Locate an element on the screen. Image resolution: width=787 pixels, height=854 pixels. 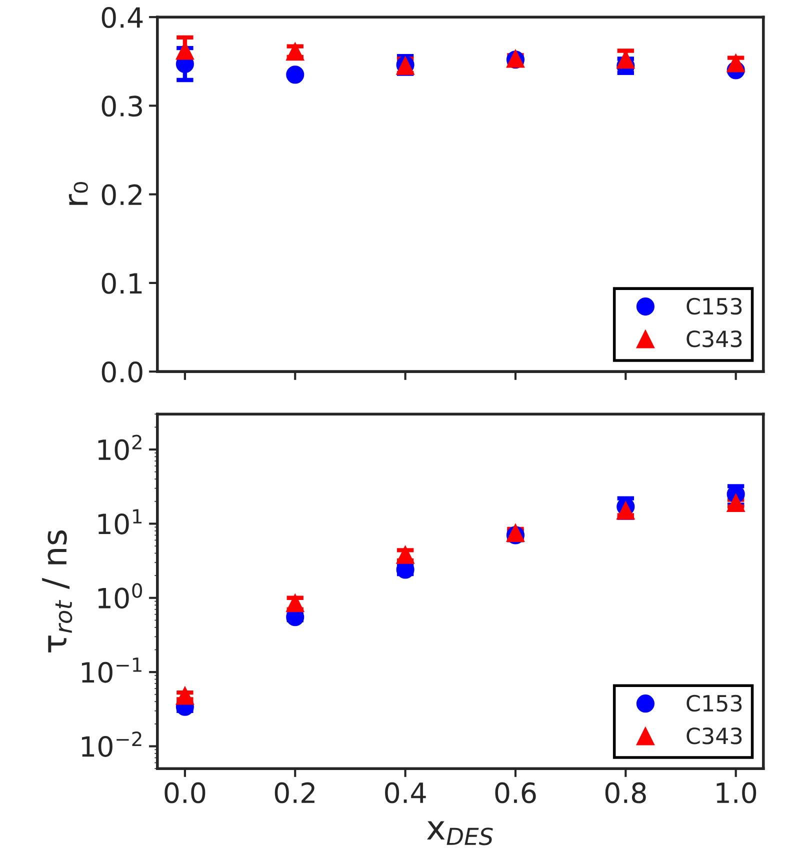
y-tick-label: 0.0 is located at coordinates (122, 372).